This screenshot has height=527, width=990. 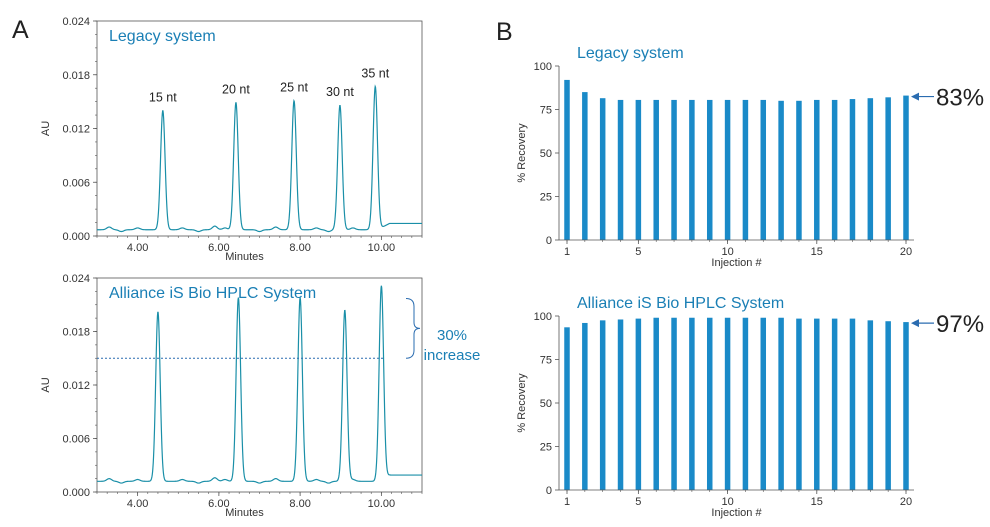 What do you see at coordinates (20, 30) in the screenshot?
I see `panel-letter-a: A` at bounding box center [20, 30].